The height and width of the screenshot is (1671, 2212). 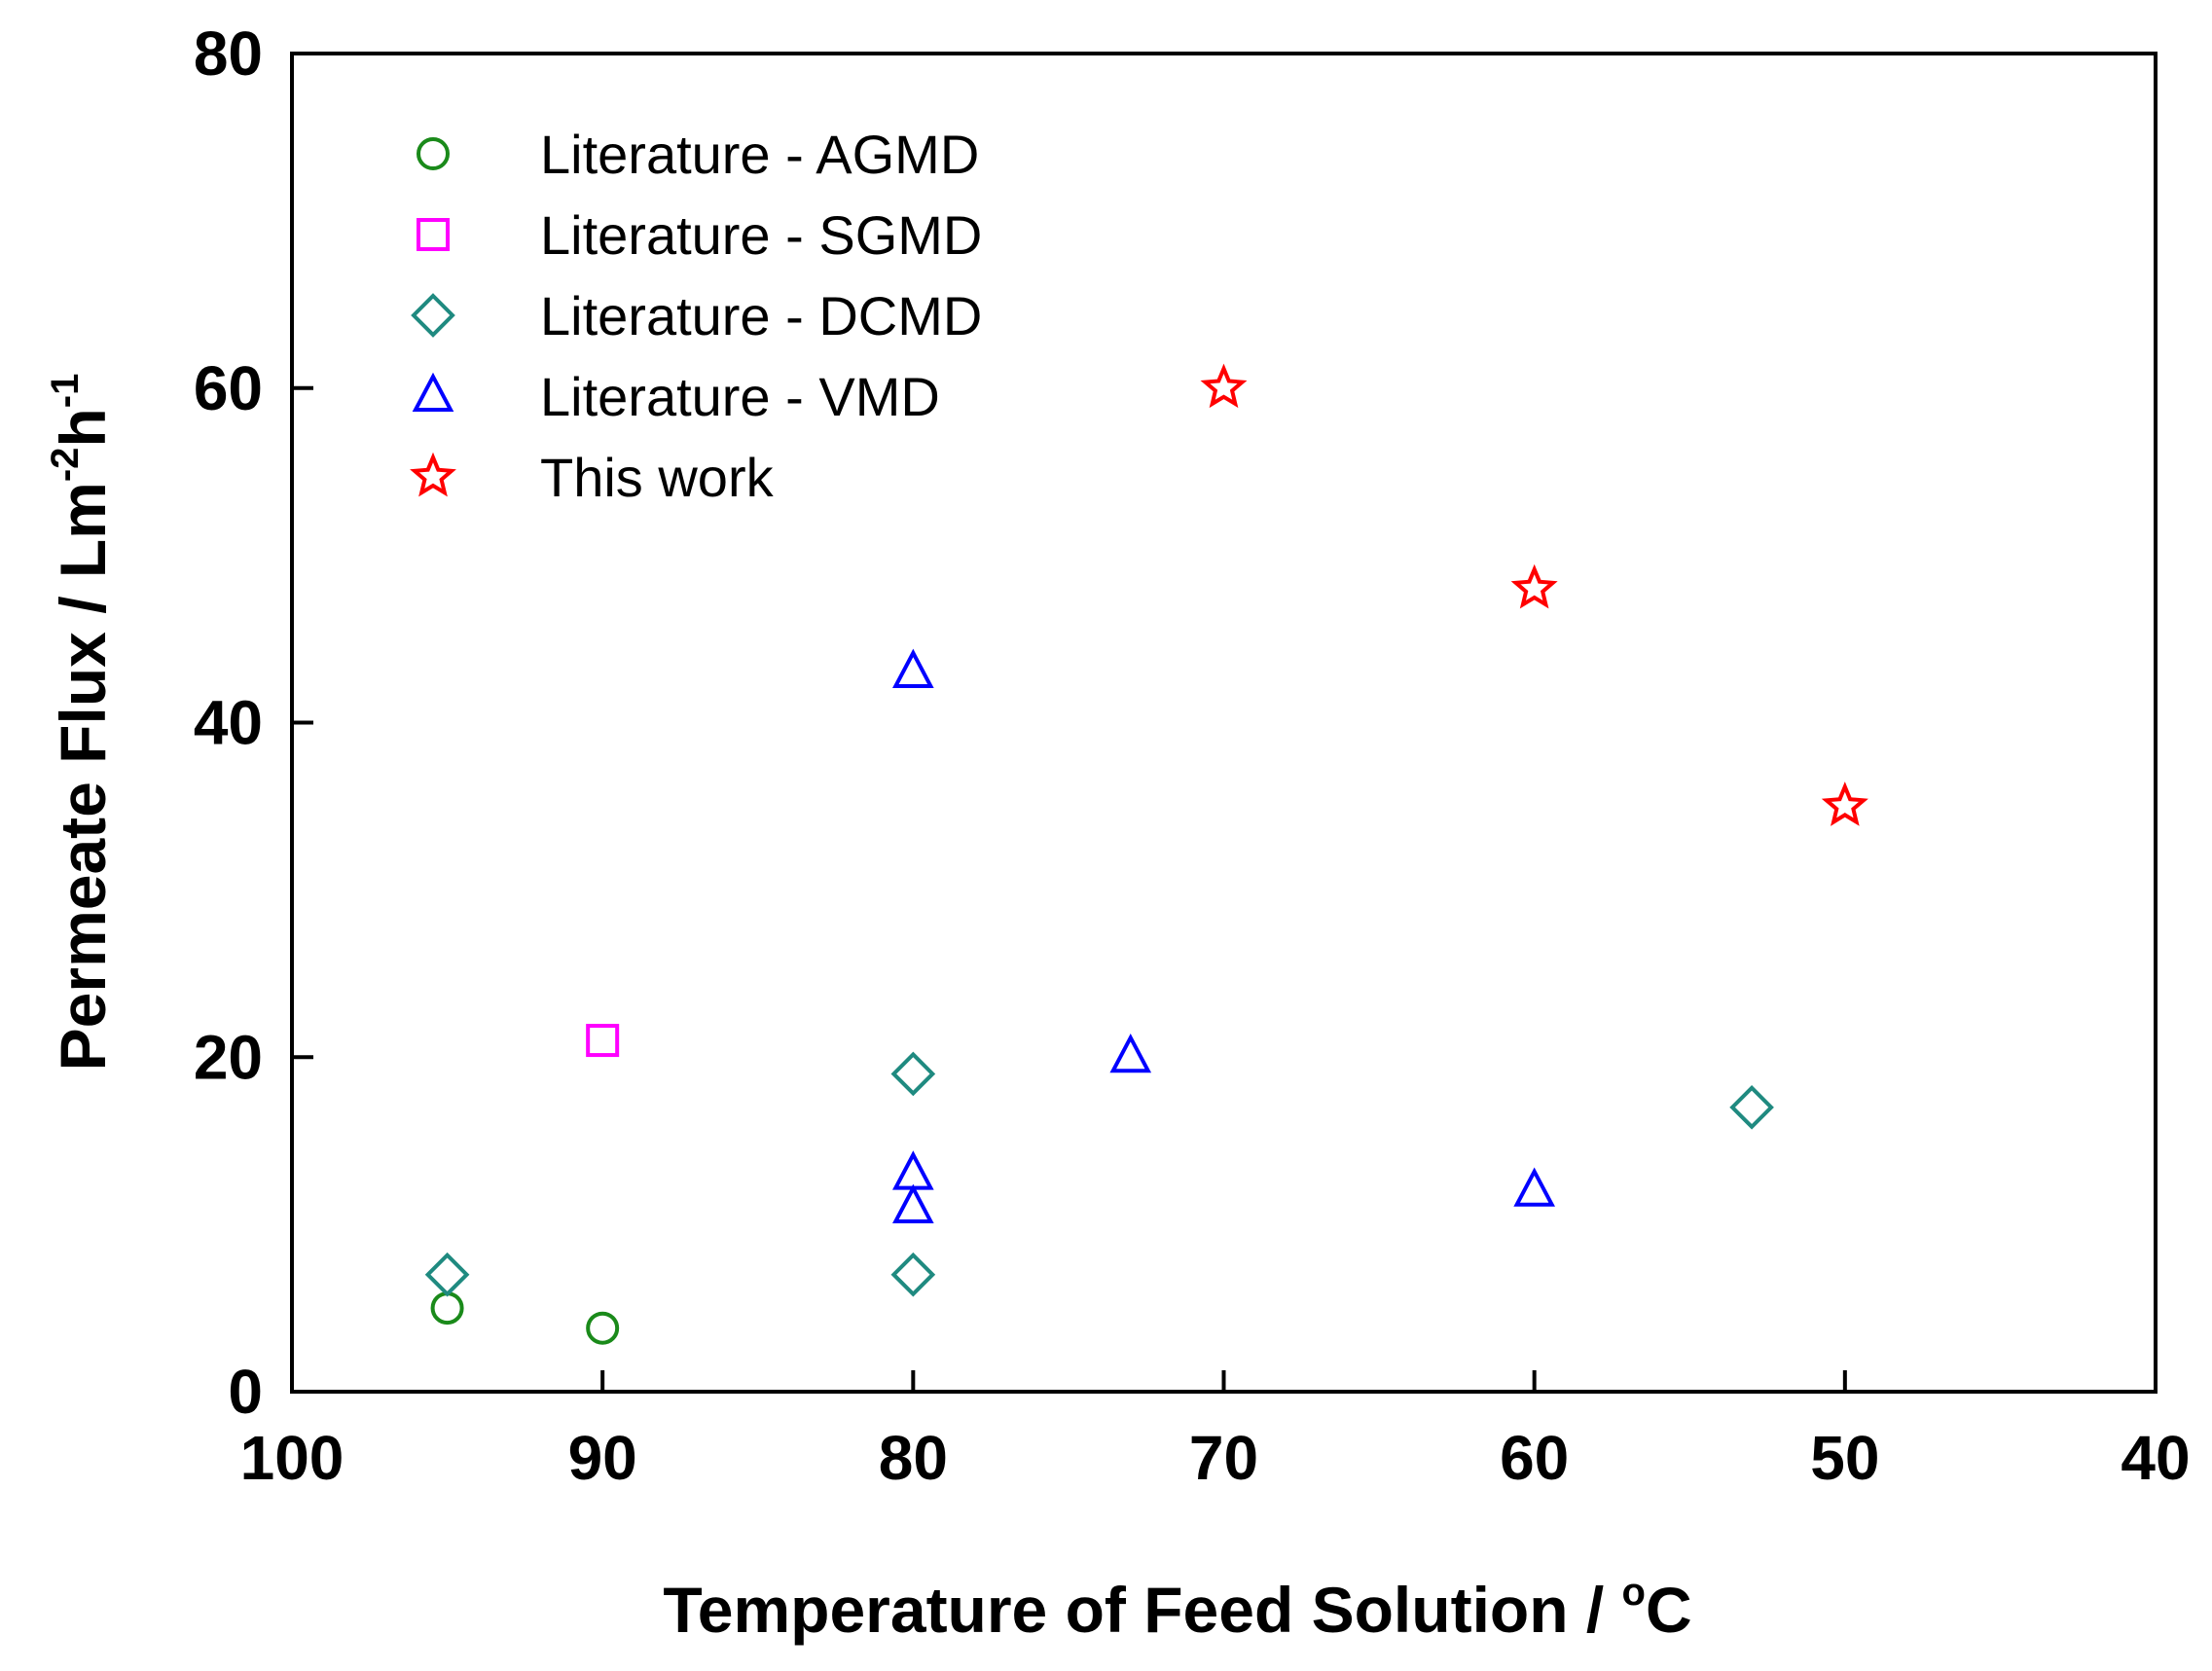 I want to click on x-tick-label: 90, so click(x=602, y=1458).